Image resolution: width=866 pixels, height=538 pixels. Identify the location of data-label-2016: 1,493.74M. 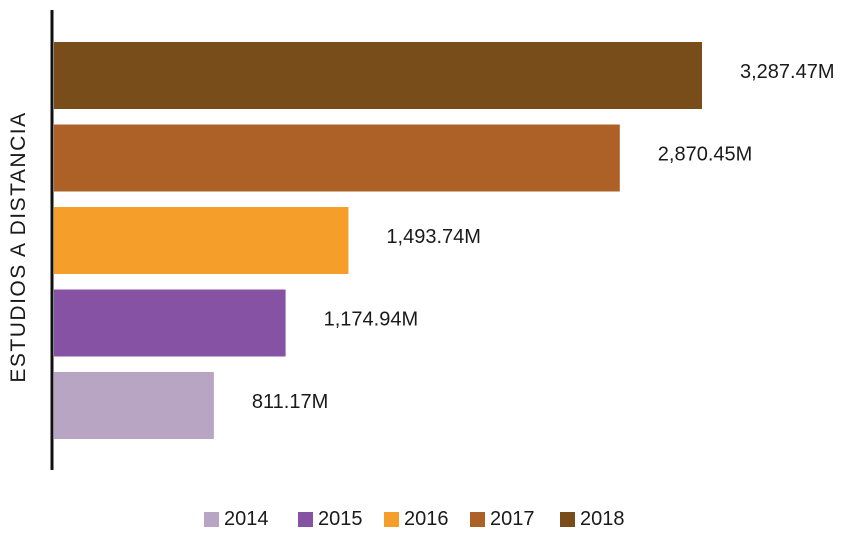
(433, 237).